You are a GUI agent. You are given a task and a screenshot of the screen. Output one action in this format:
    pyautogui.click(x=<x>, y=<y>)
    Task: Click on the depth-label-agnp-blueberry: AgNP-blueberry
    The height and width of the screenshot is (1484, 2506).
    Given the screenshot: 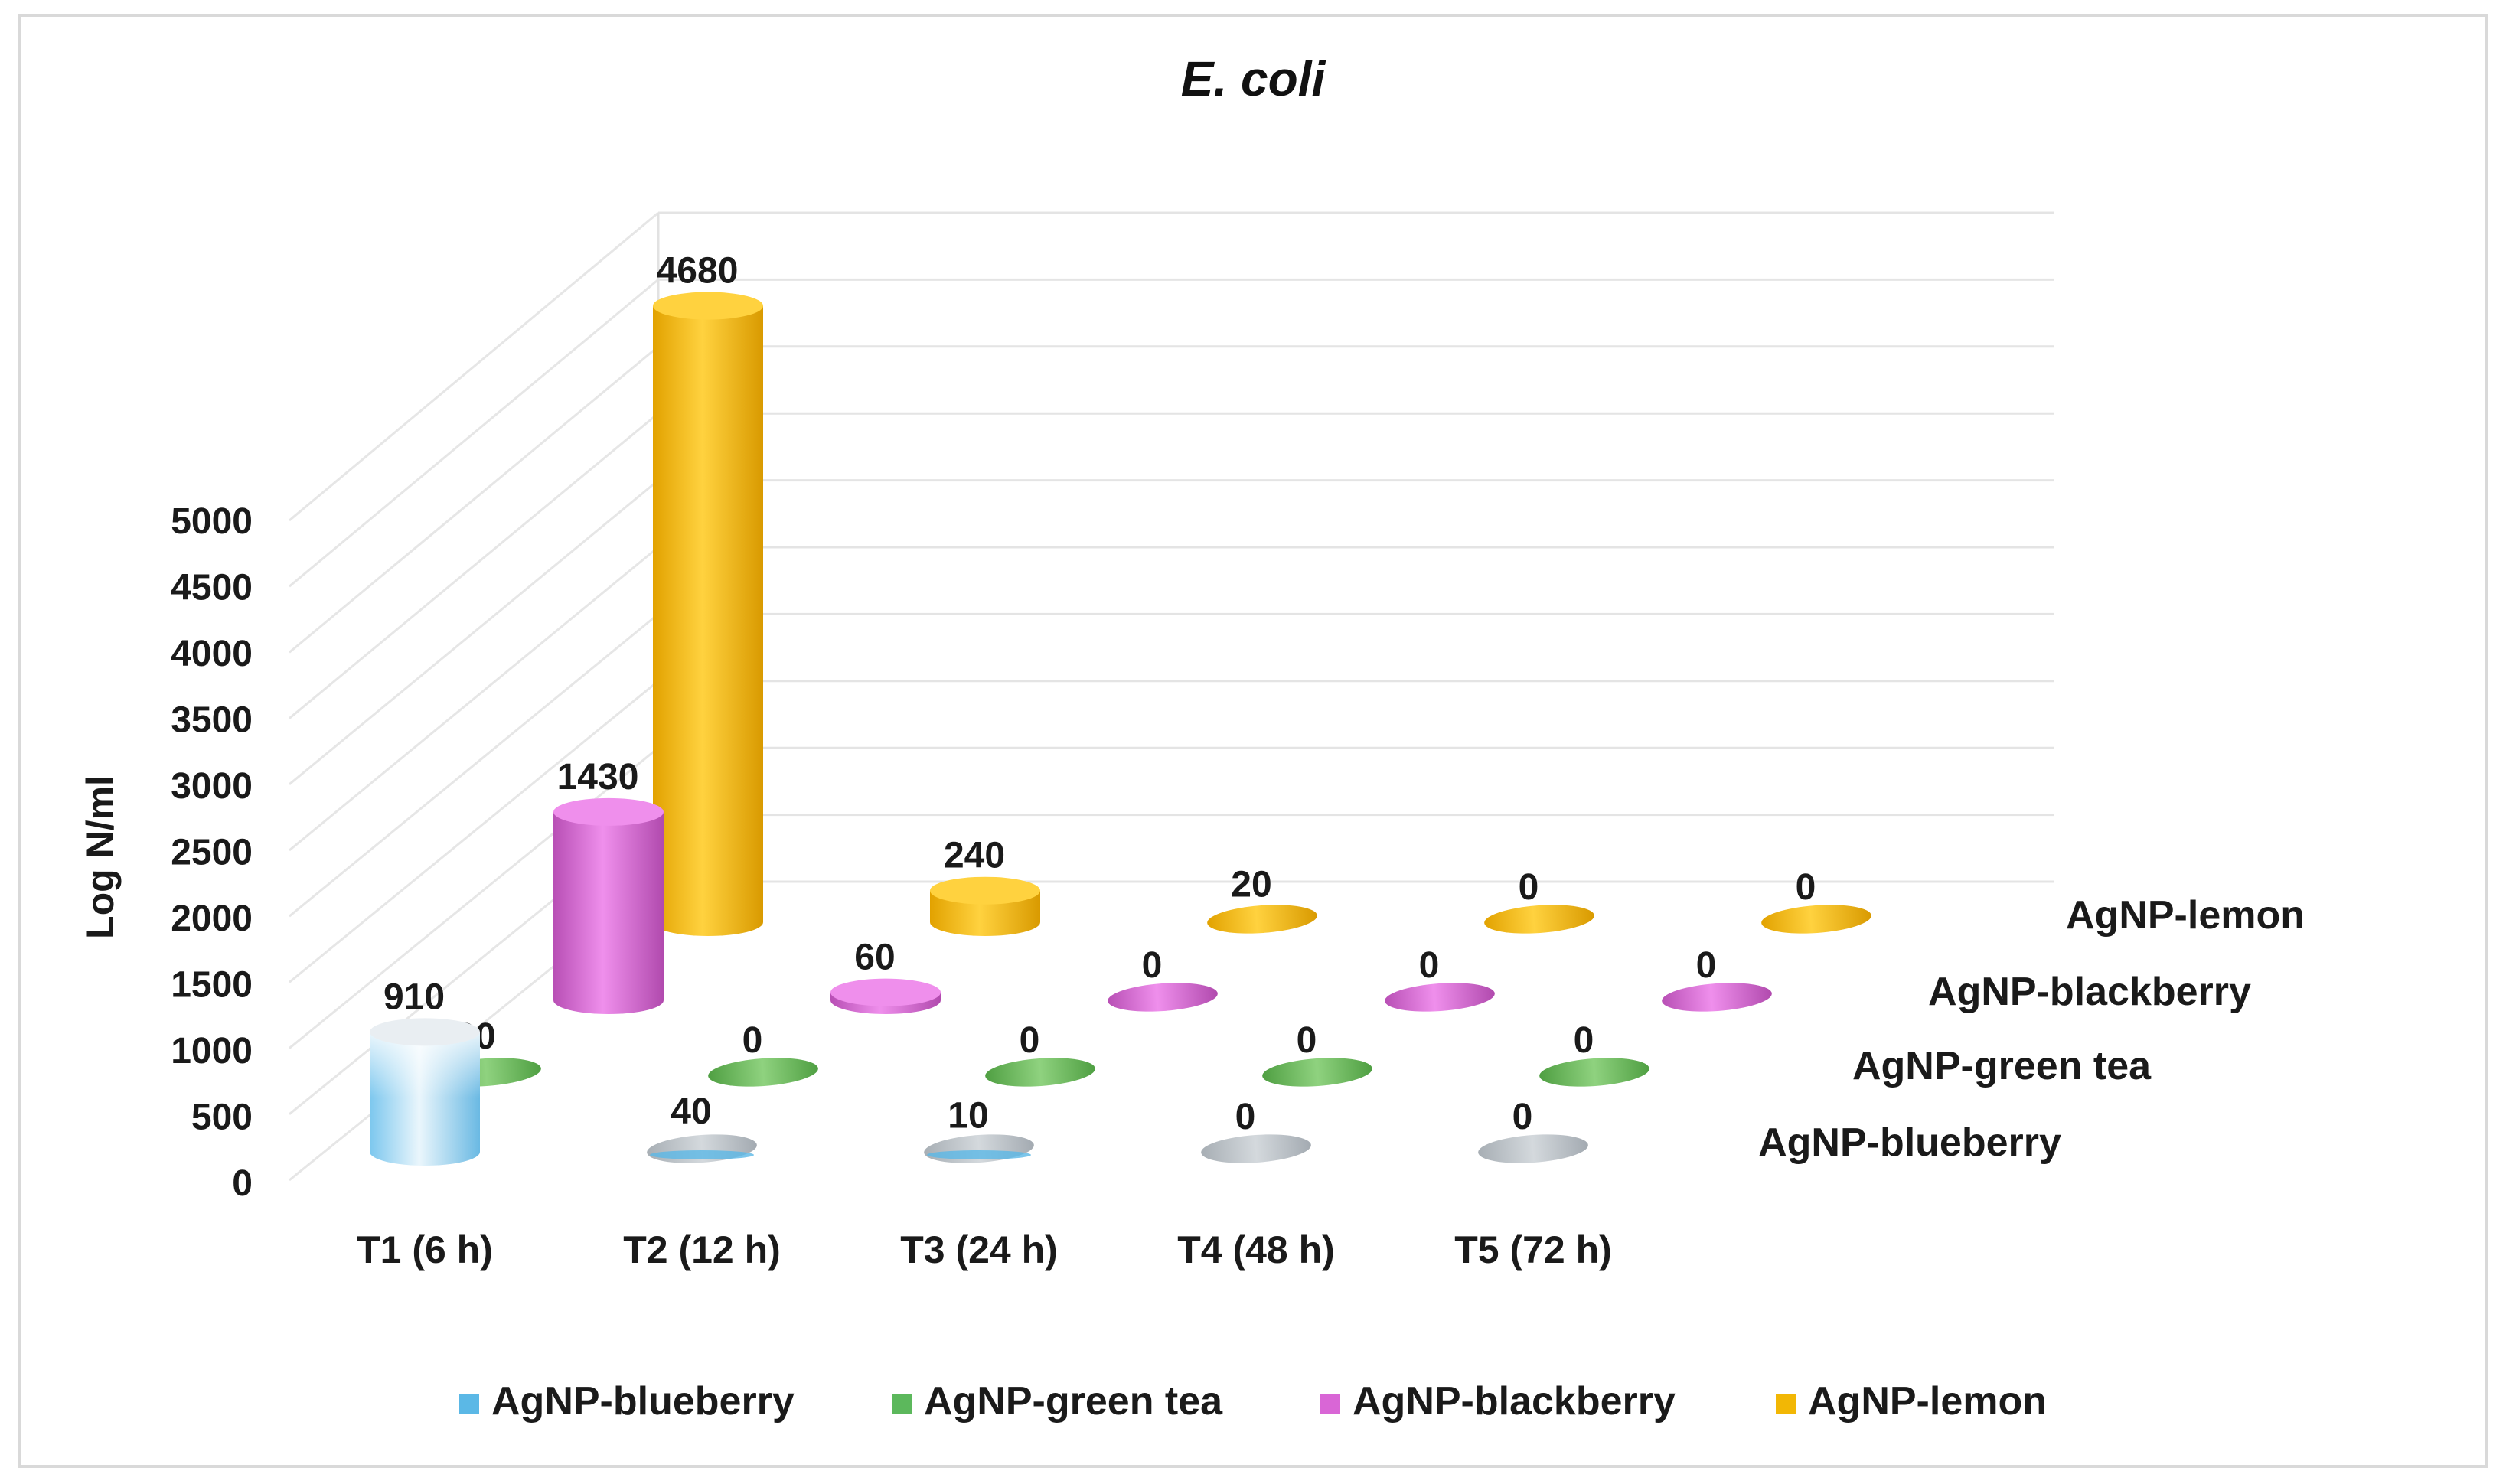 What is the action you would take?
    pyautogui.click(x=1910, y=1142)
    